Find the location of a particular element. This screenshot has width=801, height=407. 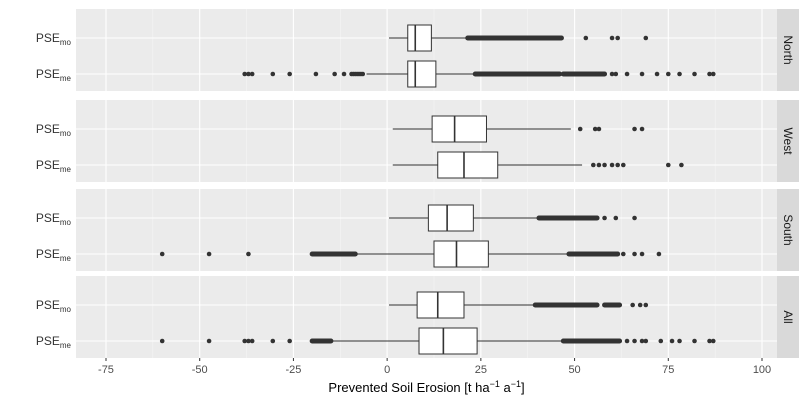

strip-label-all: All is located at coordinates (788, 316).